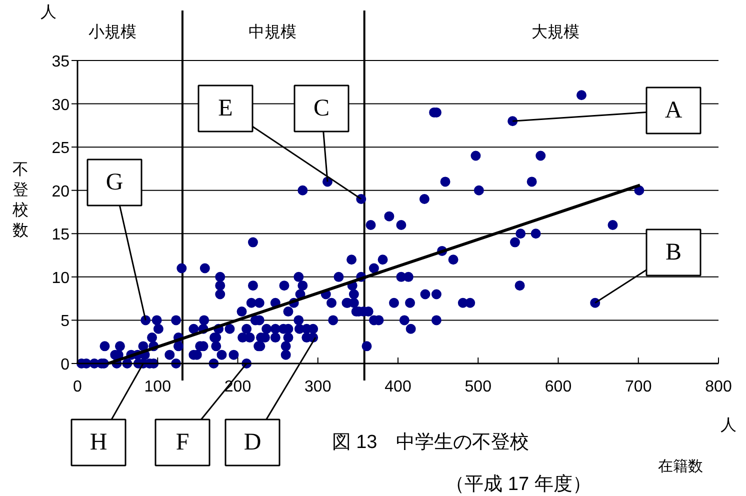 The width and height of the screenshot is (746, 496). Describe the element at coordinates (398, 387) in the screenshot. I see `x-tick-label: 400` at that location.